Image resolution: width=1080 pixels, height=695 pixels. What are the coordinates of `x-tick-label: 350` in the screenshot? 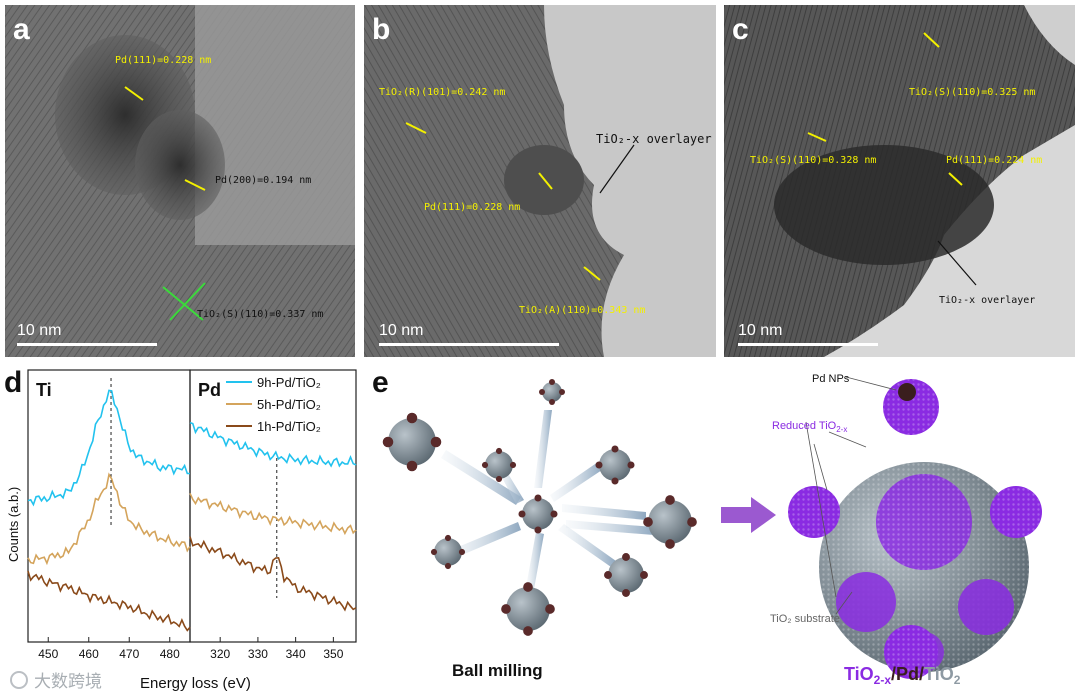 It's located at (333, 654).